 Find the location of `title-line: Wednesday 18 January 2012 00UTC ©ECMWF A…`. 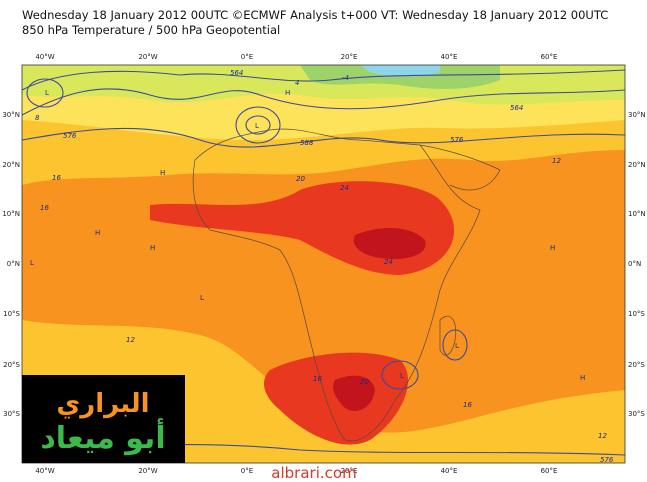

title-line: Wednesday 18 January 2012 00UTC ©ECMWF A… is located at coordinates (315, 15).